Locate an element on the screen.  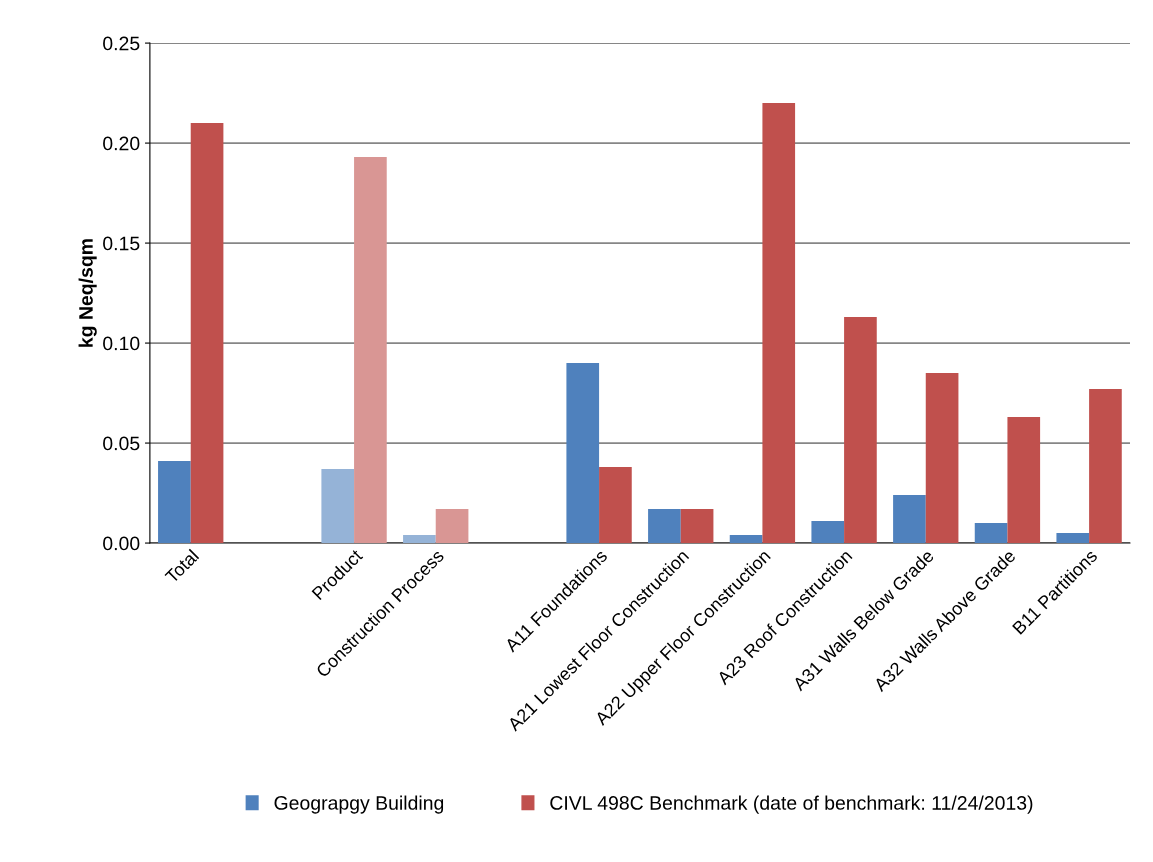
legend-label: CIVL 498C Benchmark (date of benchmark: 11/24/2013) is located at coordinates (791, 804).